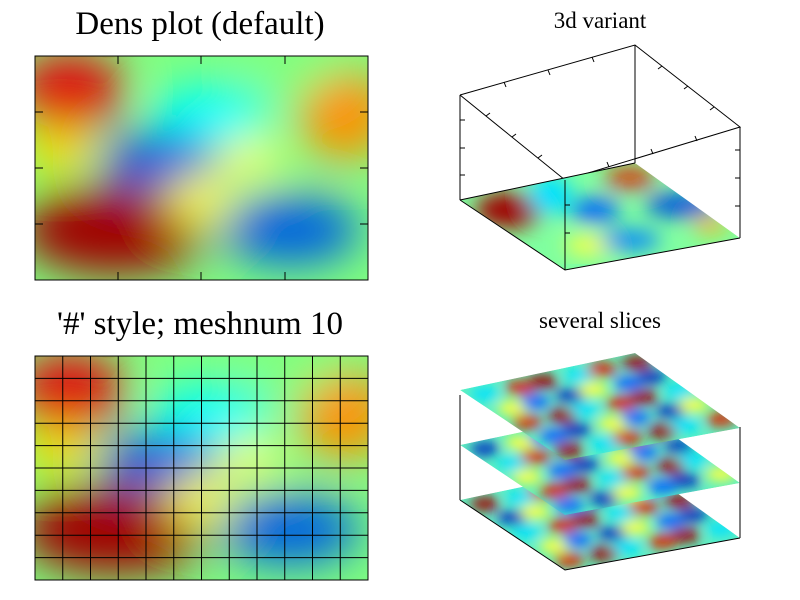 The height and width of the screenshot is (600, 800). Describe the element at coordinates (600, 20) in the screenshot. I see `panel-title: 3d variant` at that location.